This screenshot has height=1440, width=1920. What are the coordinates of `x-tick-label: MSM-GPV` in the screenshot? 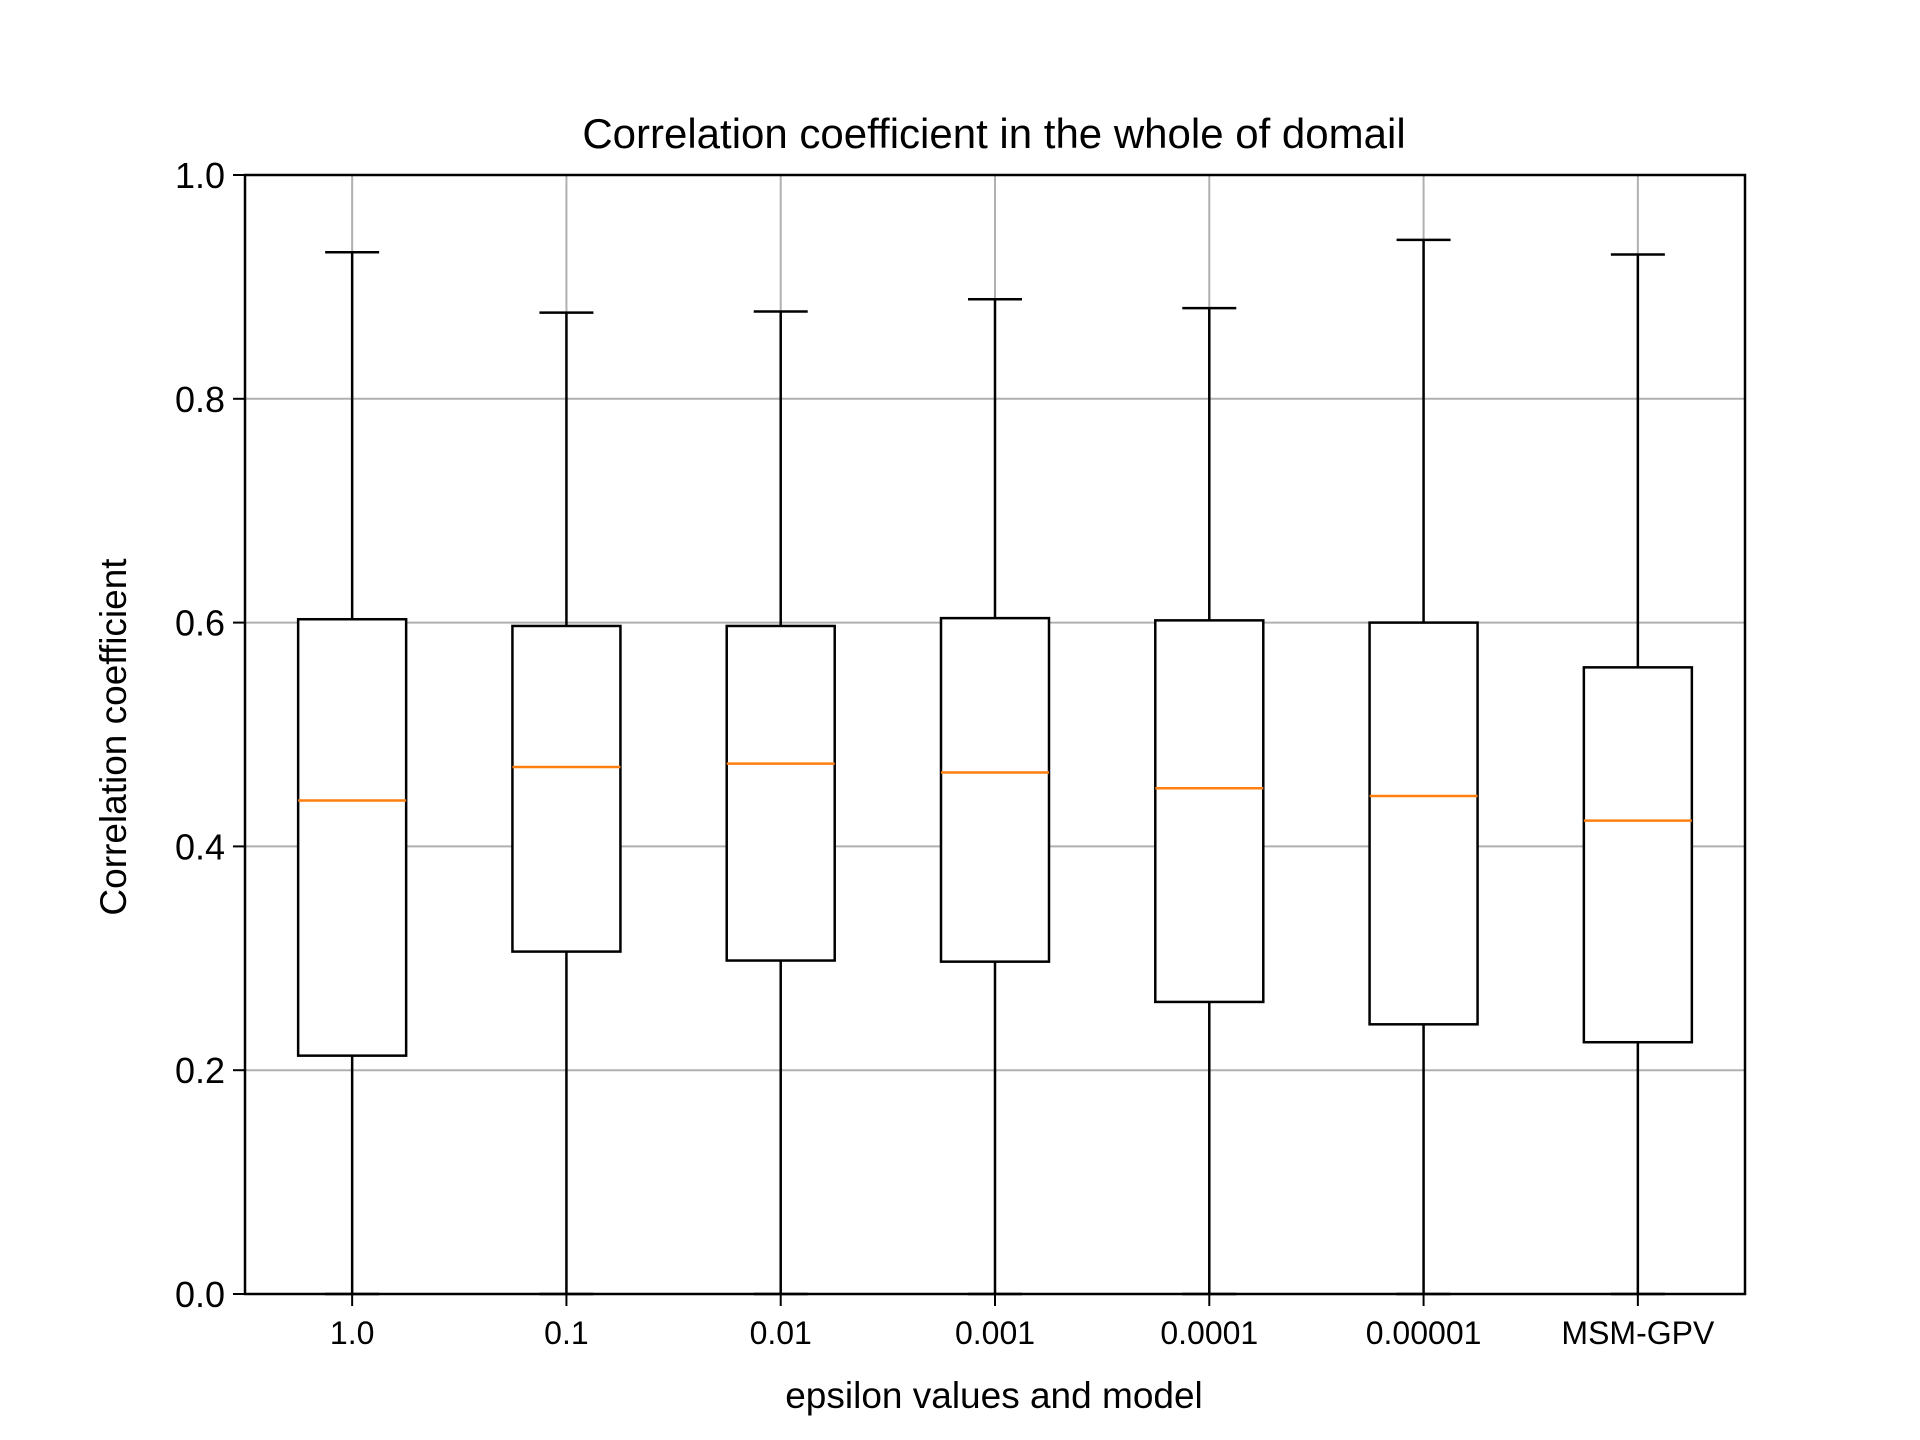 It's located at (1638, 1333).